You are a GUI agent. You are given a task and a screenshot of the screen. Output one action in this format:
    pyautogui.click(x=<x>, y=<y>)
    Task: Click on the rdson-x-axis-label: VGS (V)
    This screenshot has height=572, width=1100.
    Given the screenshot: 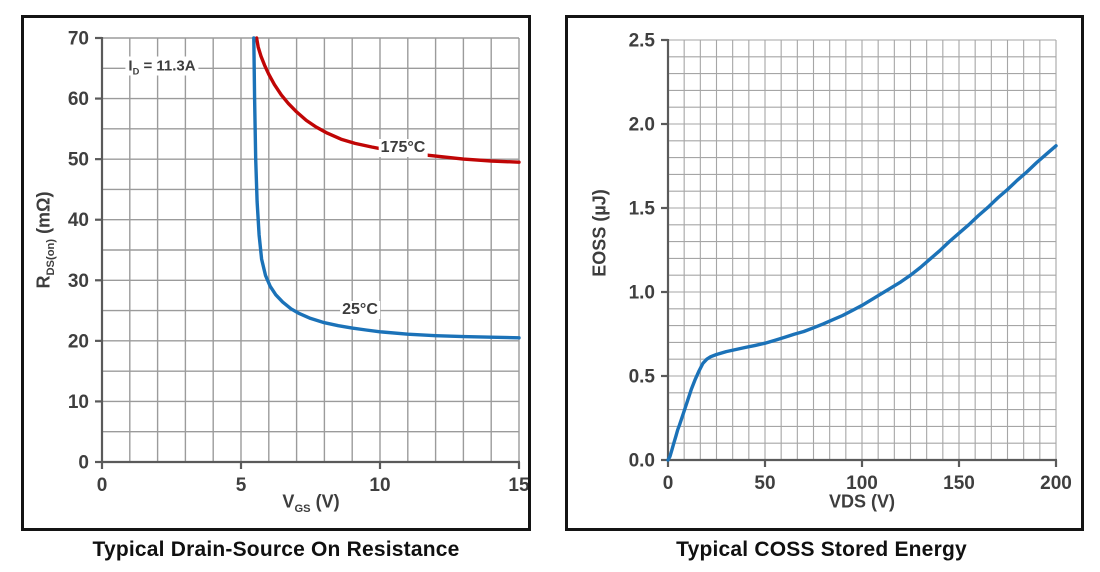 What is the action you would take?
    pyautogui.click(x=311, y=503)
    